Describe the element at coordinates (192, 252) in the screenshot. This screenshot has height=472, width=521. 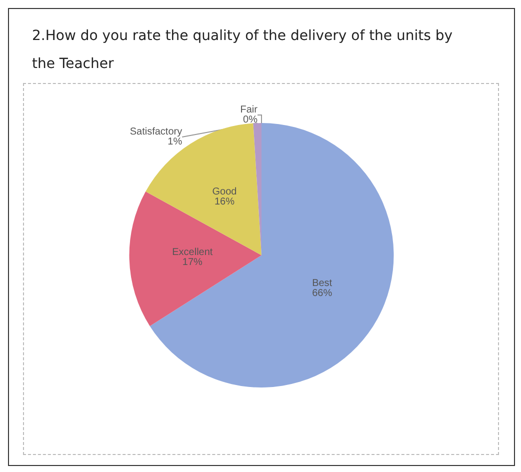
I see `slice-label: Excellent` at that location.